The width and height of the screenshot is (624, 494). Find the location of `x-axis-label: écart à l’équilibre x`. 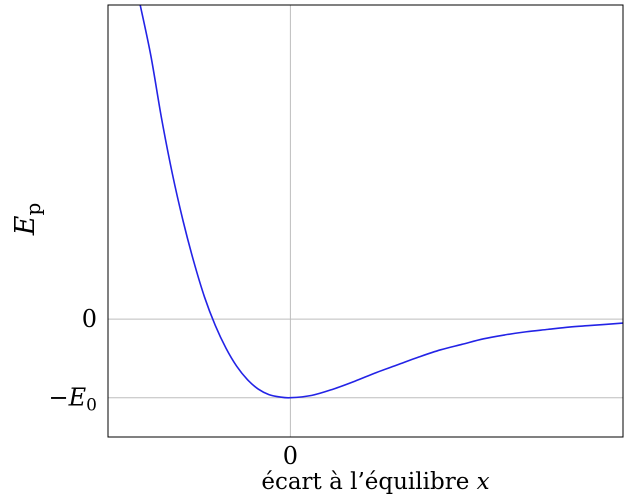

x-axis-label: écart à l’équilibre x is located at coordinates (375, 481).